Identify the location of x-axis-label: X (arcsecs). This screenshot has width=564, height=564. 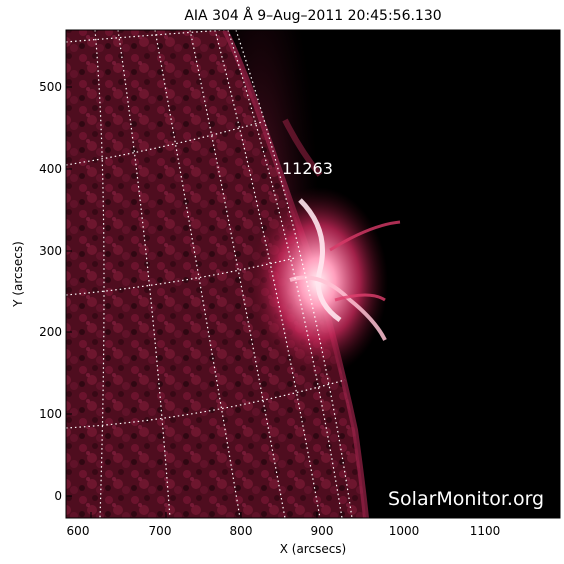
(313, 549).